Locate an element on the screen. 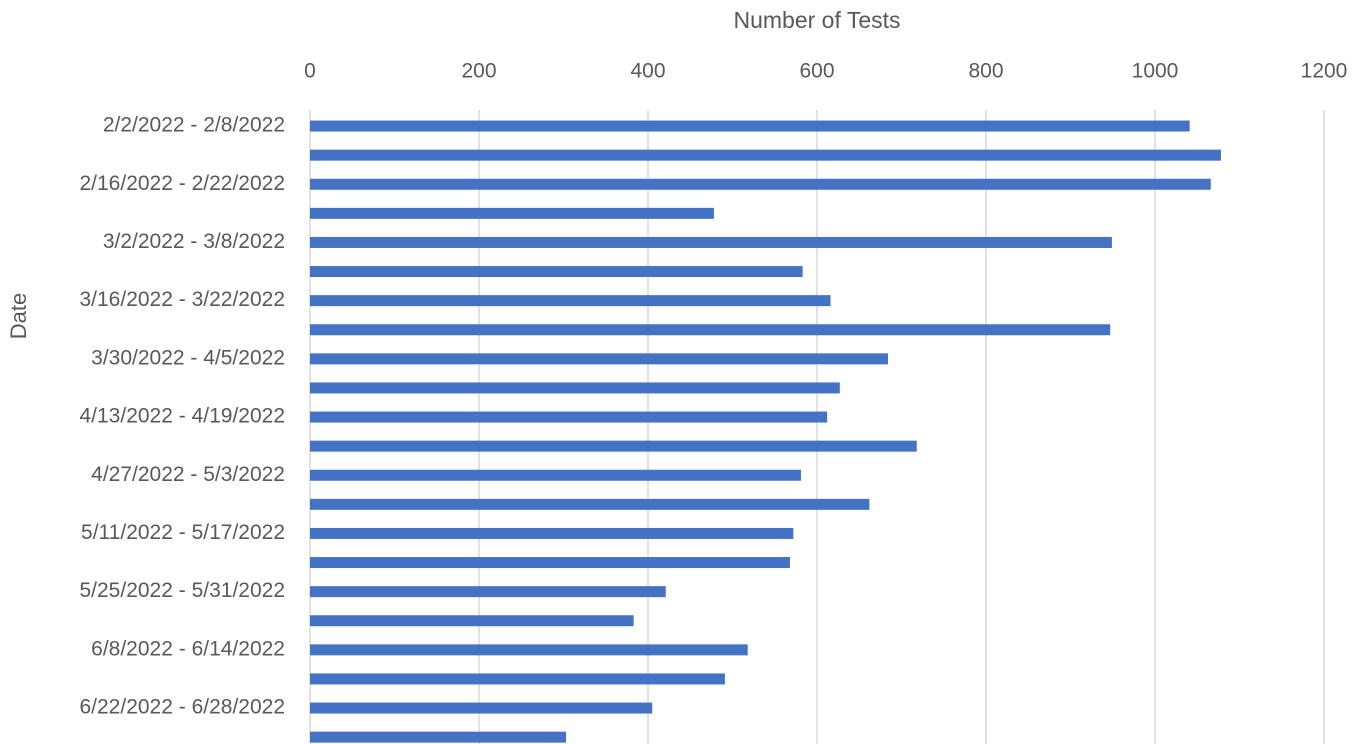  y-tick-label: 5/25/2022 - 5/31/2022 is located at coordinates (182, 590).